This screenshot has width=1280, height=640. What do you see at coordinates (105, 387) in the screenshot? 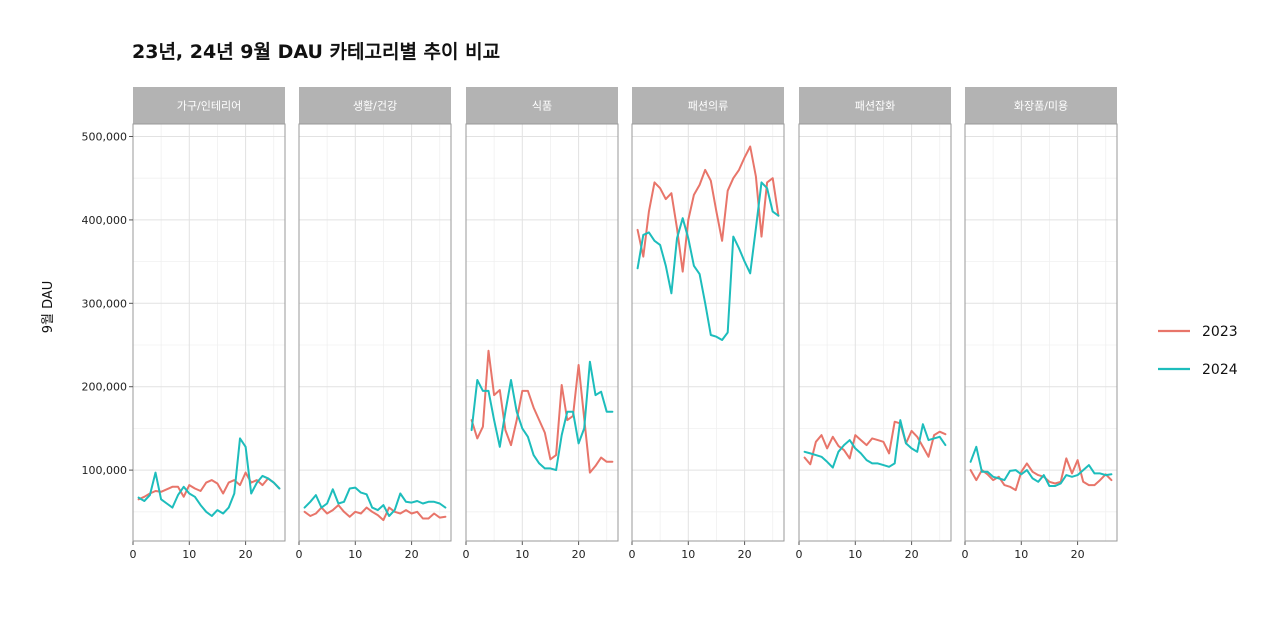
I see `y-tick-label: 200,000` at bounding box center [105, 387].